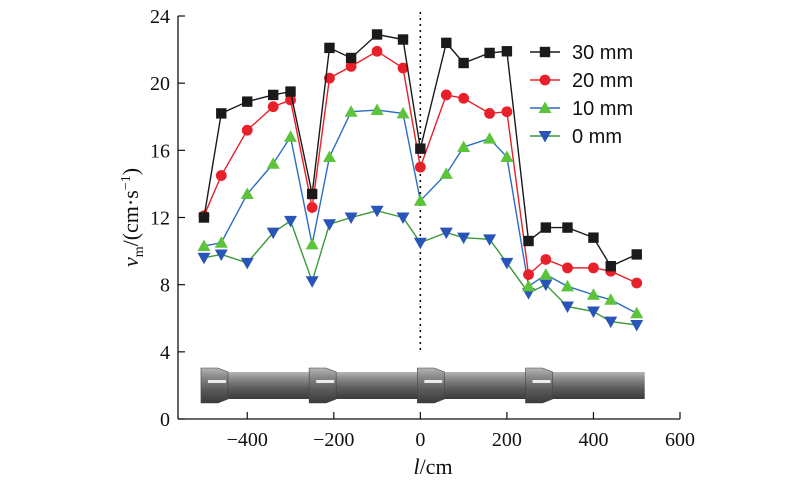  Describe the element at coordinates (139, 251) in the screenshot. I see `y-axis-label-sub: m` at that location.